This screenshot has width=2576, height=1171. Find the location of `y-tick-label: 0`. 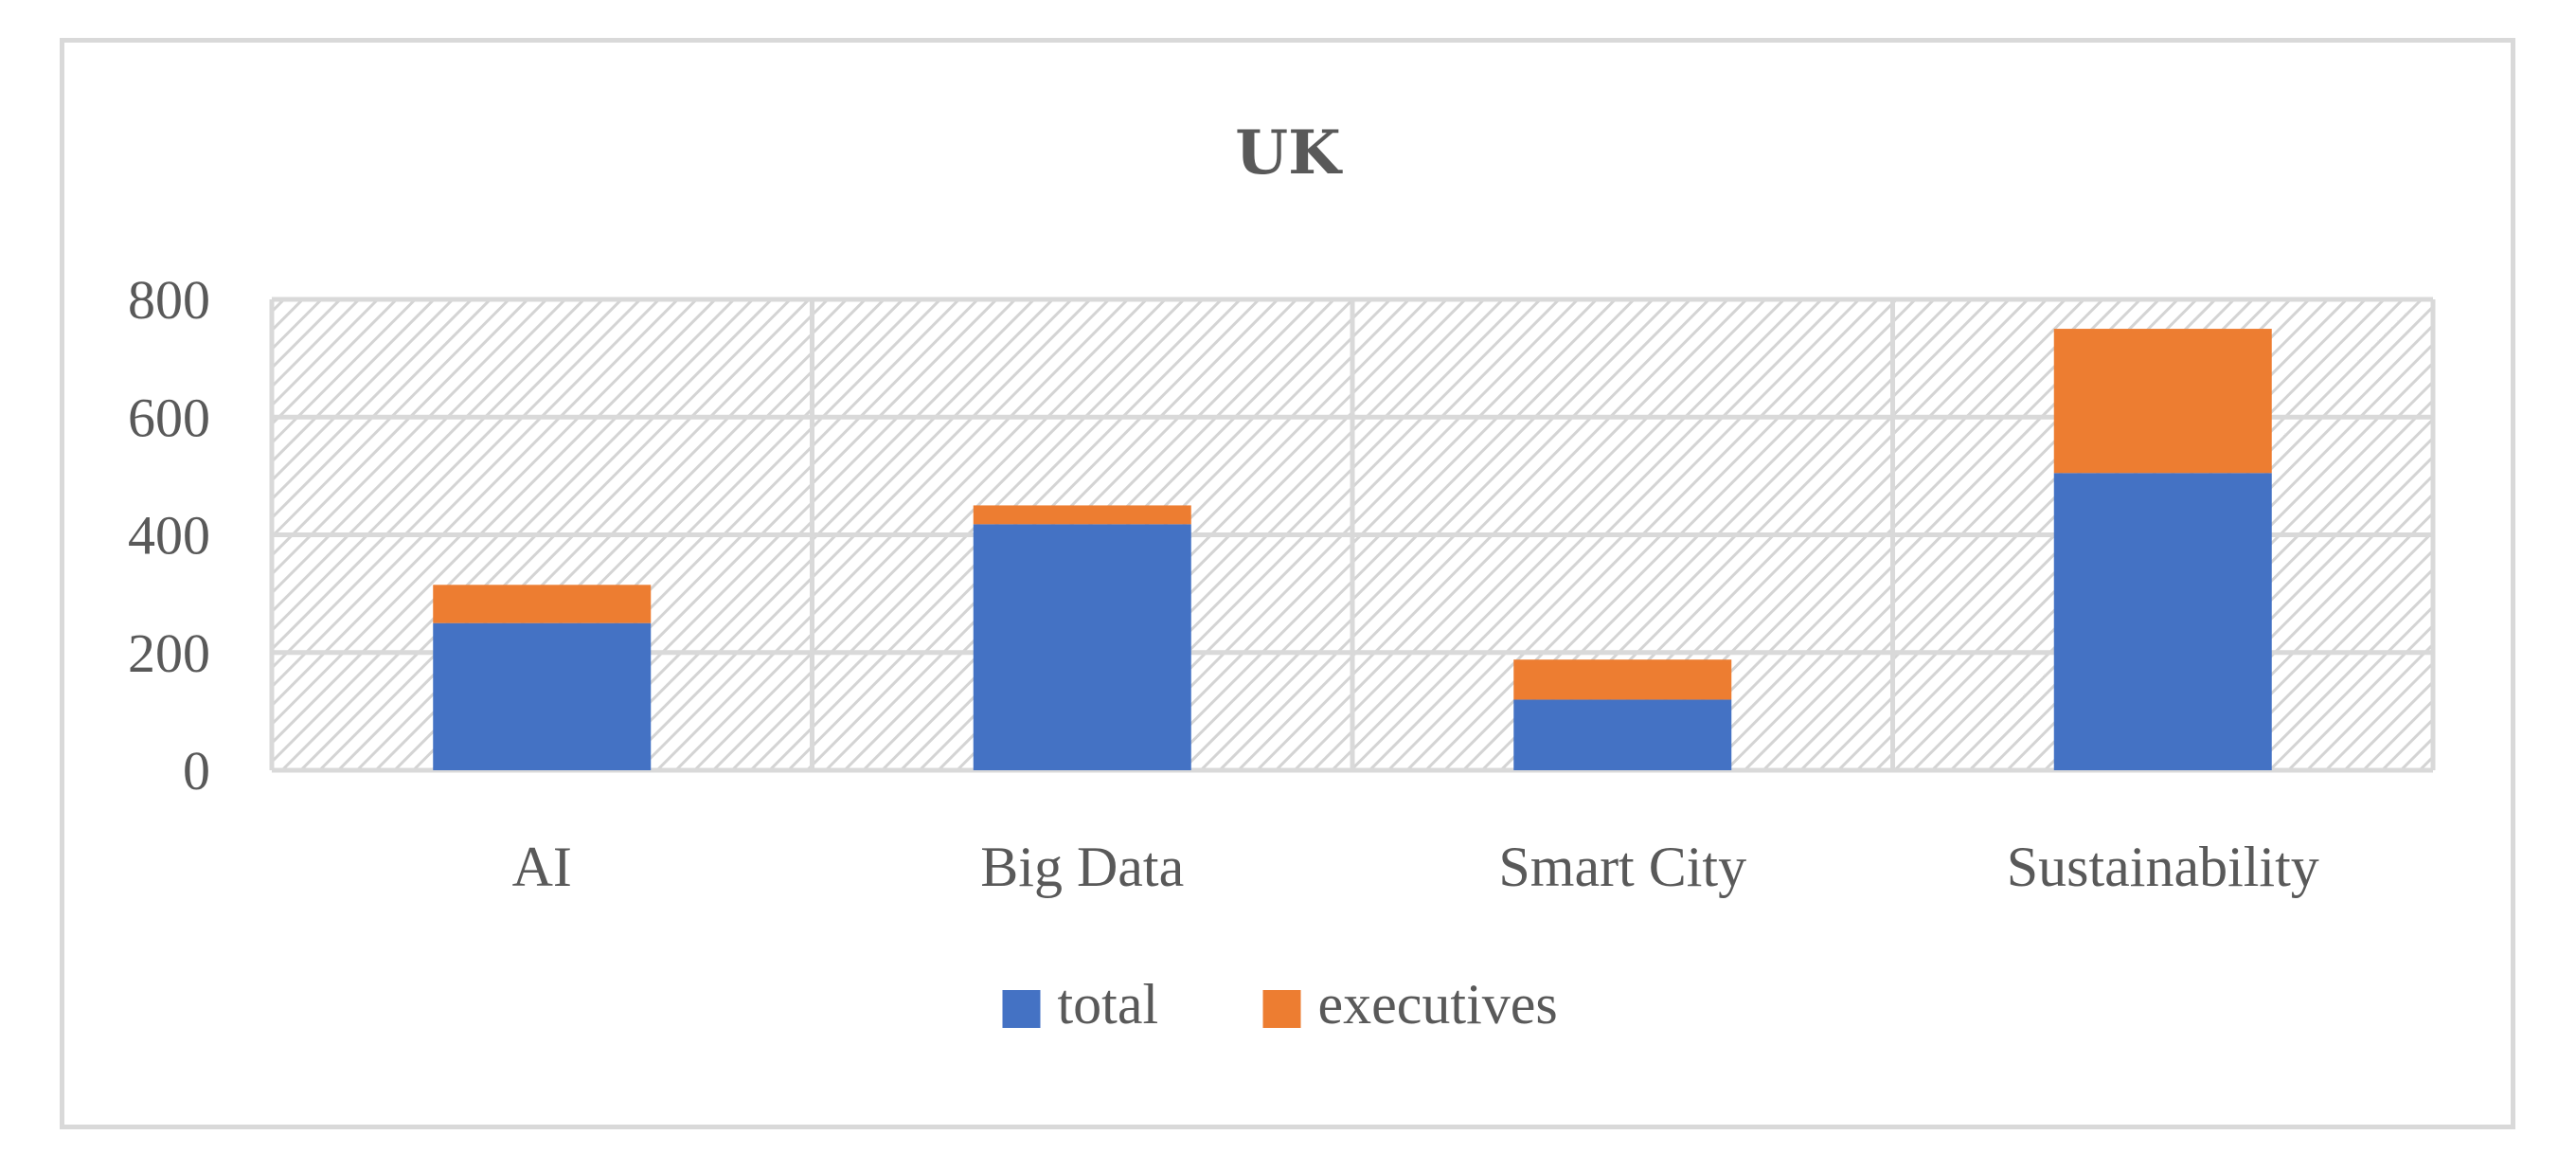

y-tick-label: 0 is located at coordinates (196, 771).